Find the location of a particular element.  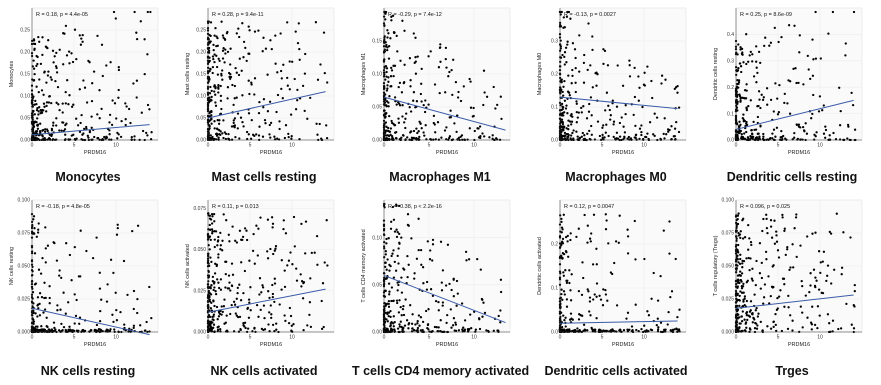

y-tick-label: 0.25 is located at coordinates (25, 31).